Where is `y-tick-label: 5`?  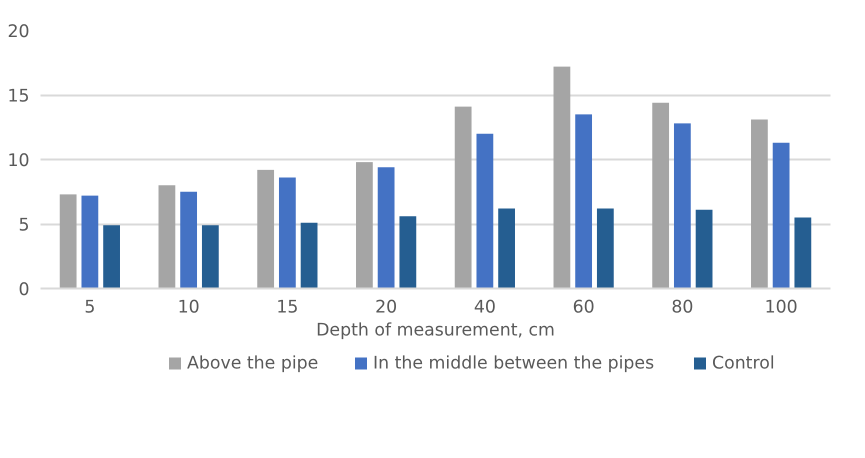
y-tick-label: 5 is located at coordinates (24, 226).